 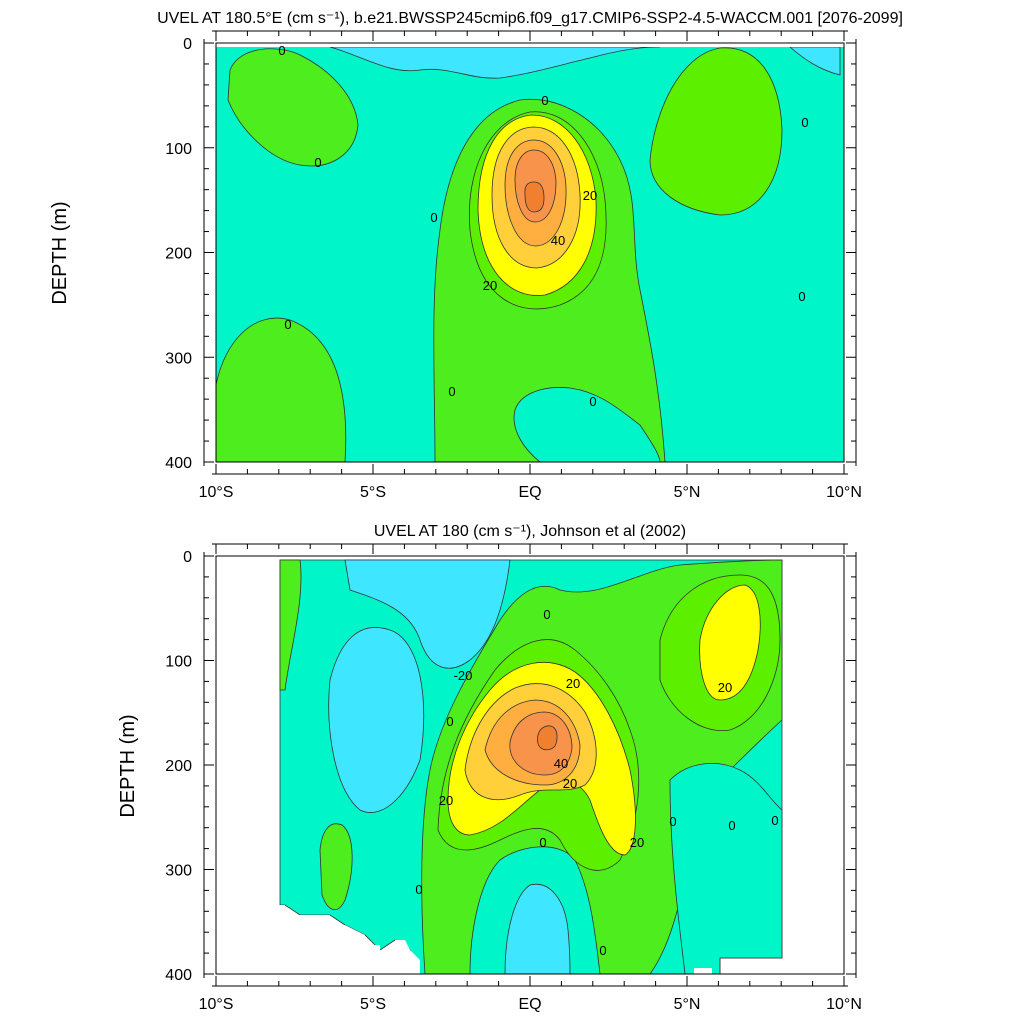 I want to click on fill-lt-neg10-center, so click(x=376, y=720).